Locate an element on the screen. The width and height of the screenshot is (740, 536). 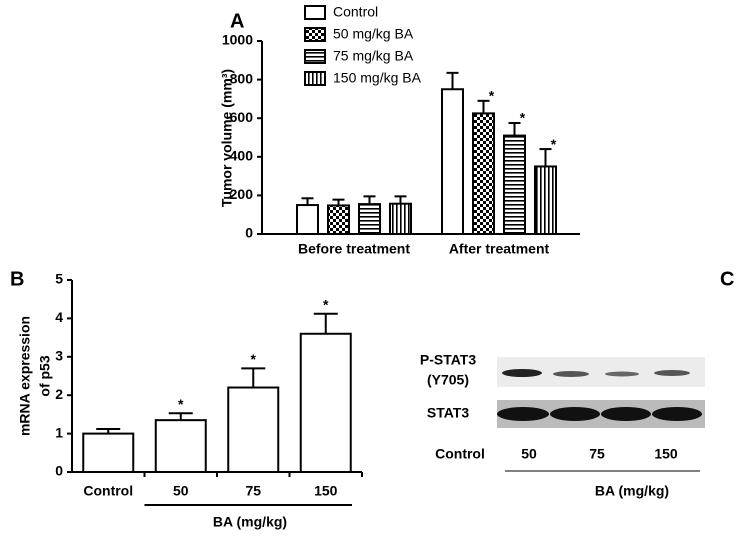
y-axis-title: of p53 is located at coordinates (45, 375).